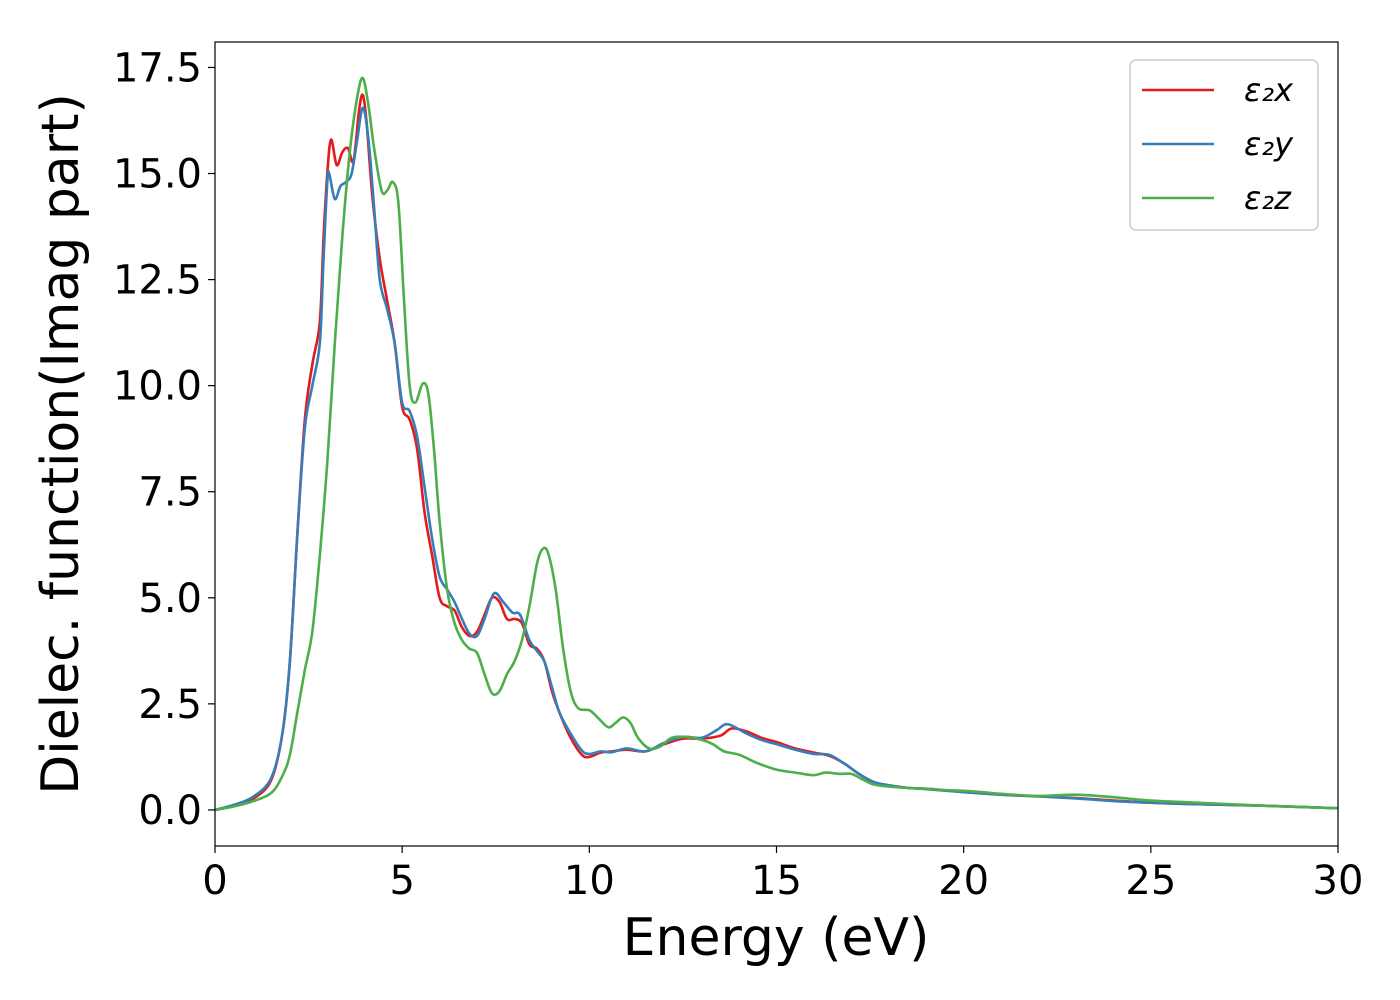  I want to click on y-axis-title: Dielec. function(Imag part), so click(61, 444).